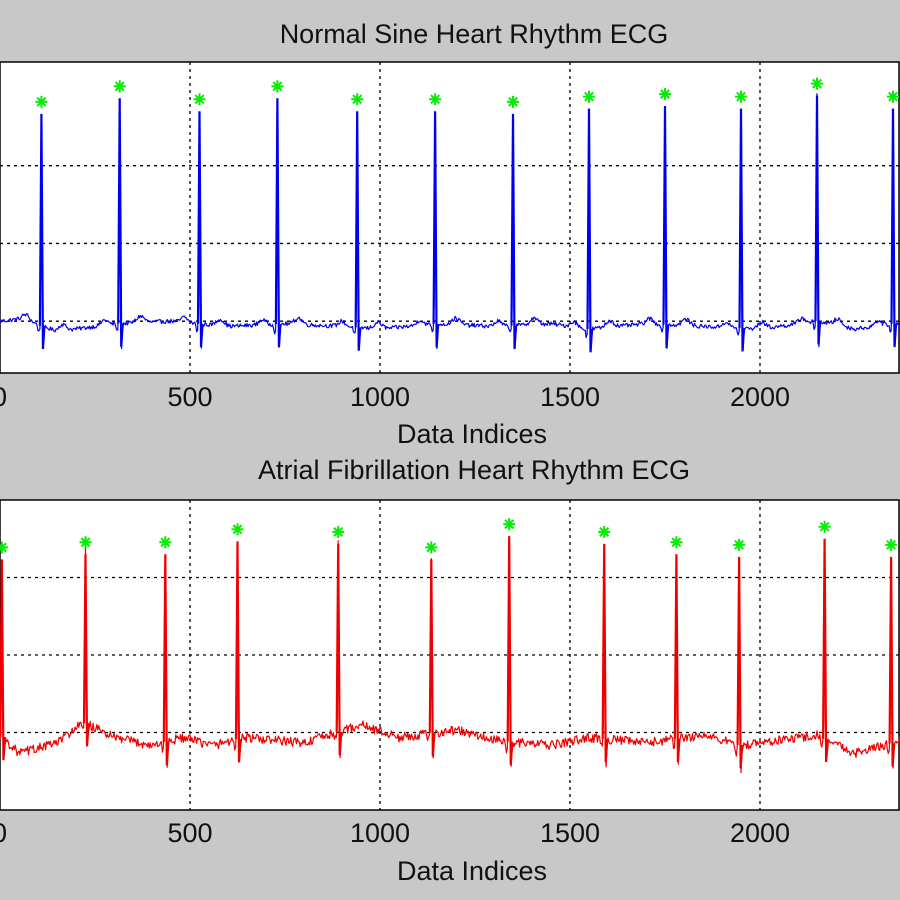 This screenshot has width=900, height=900. Describe the element at coordinates (474, 470) in the screenshot. I see `afib-rhythm-title: Atrial Fibrillation Heart Rhythm ECG` at that location.